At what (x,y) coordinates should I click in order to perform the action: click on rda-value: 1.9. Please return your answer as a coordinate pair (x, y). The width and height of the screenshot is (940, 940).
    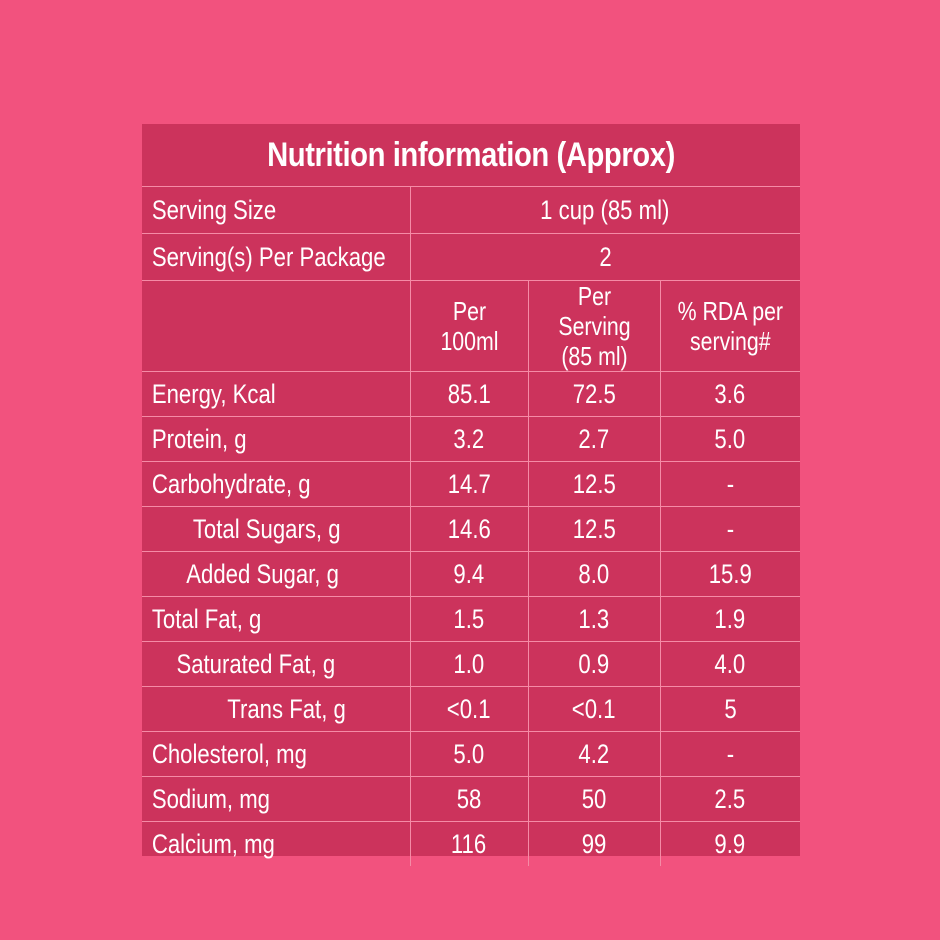
    Looking at the image, I should click on (729, 619).